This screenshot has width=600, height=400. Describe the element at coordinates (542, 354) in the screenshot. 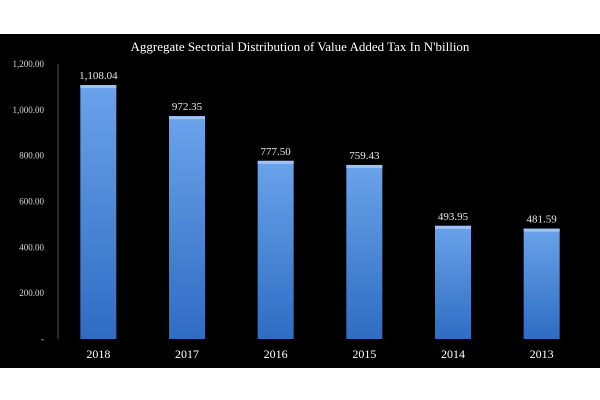

I see `x-tick-label: 2013` at that location.